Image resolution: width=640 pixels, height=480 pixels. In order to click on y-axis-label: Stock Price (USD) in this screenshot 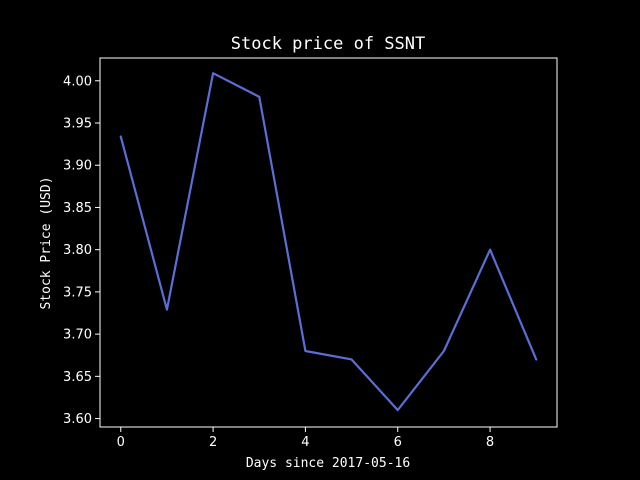, I will do `click(46, 242)`.